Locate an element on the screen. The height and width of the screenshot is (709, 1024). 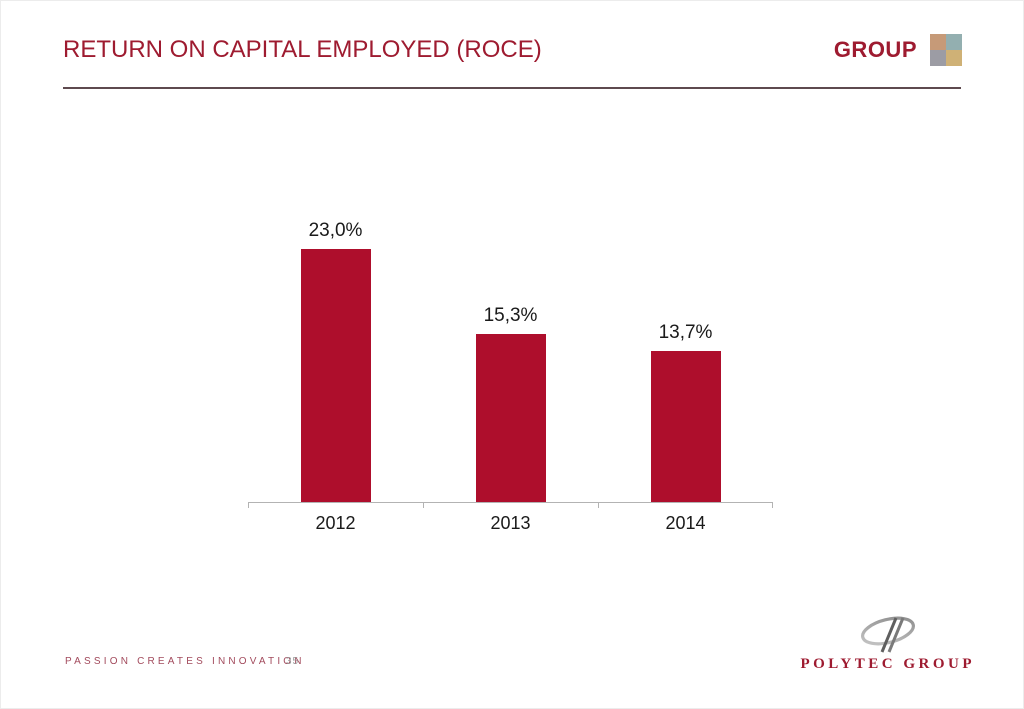
polytec-logo: POLYTEC GROUP is located at coordinates (887, 644).